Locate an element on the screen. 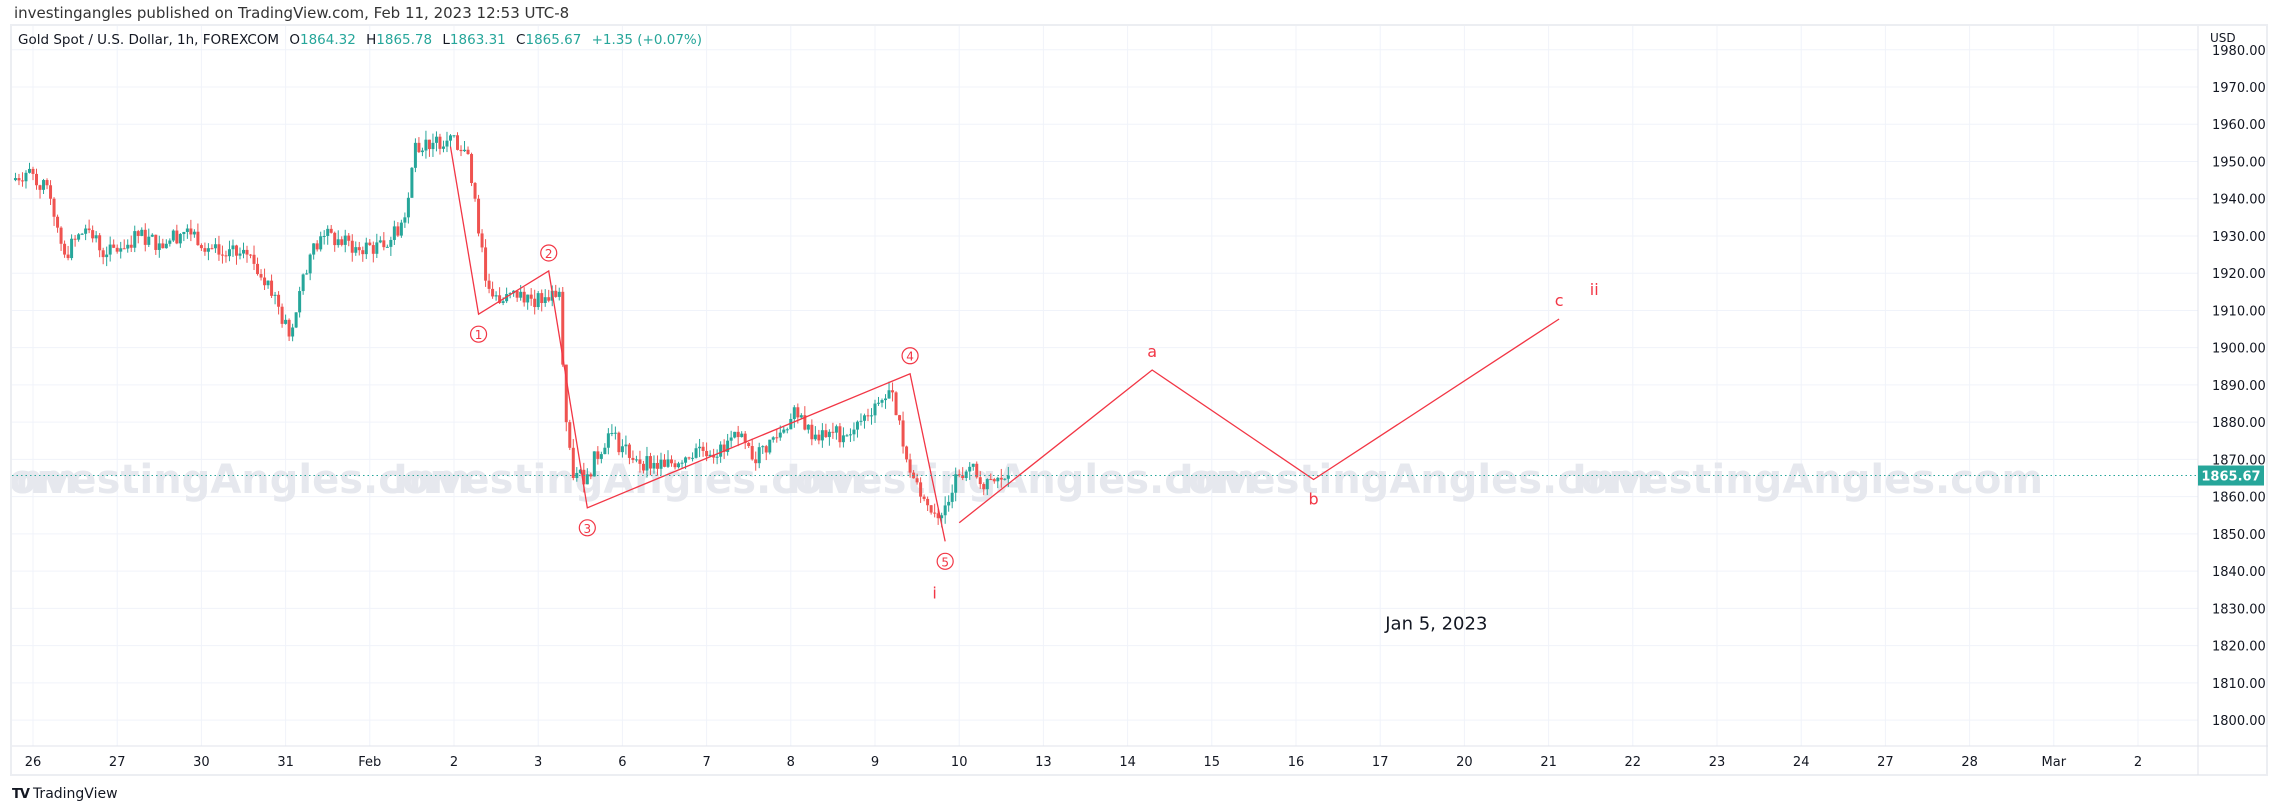 This screenshot has width=2272, height=810. footer-brand: TradingView is located at coordinates (75, 794).